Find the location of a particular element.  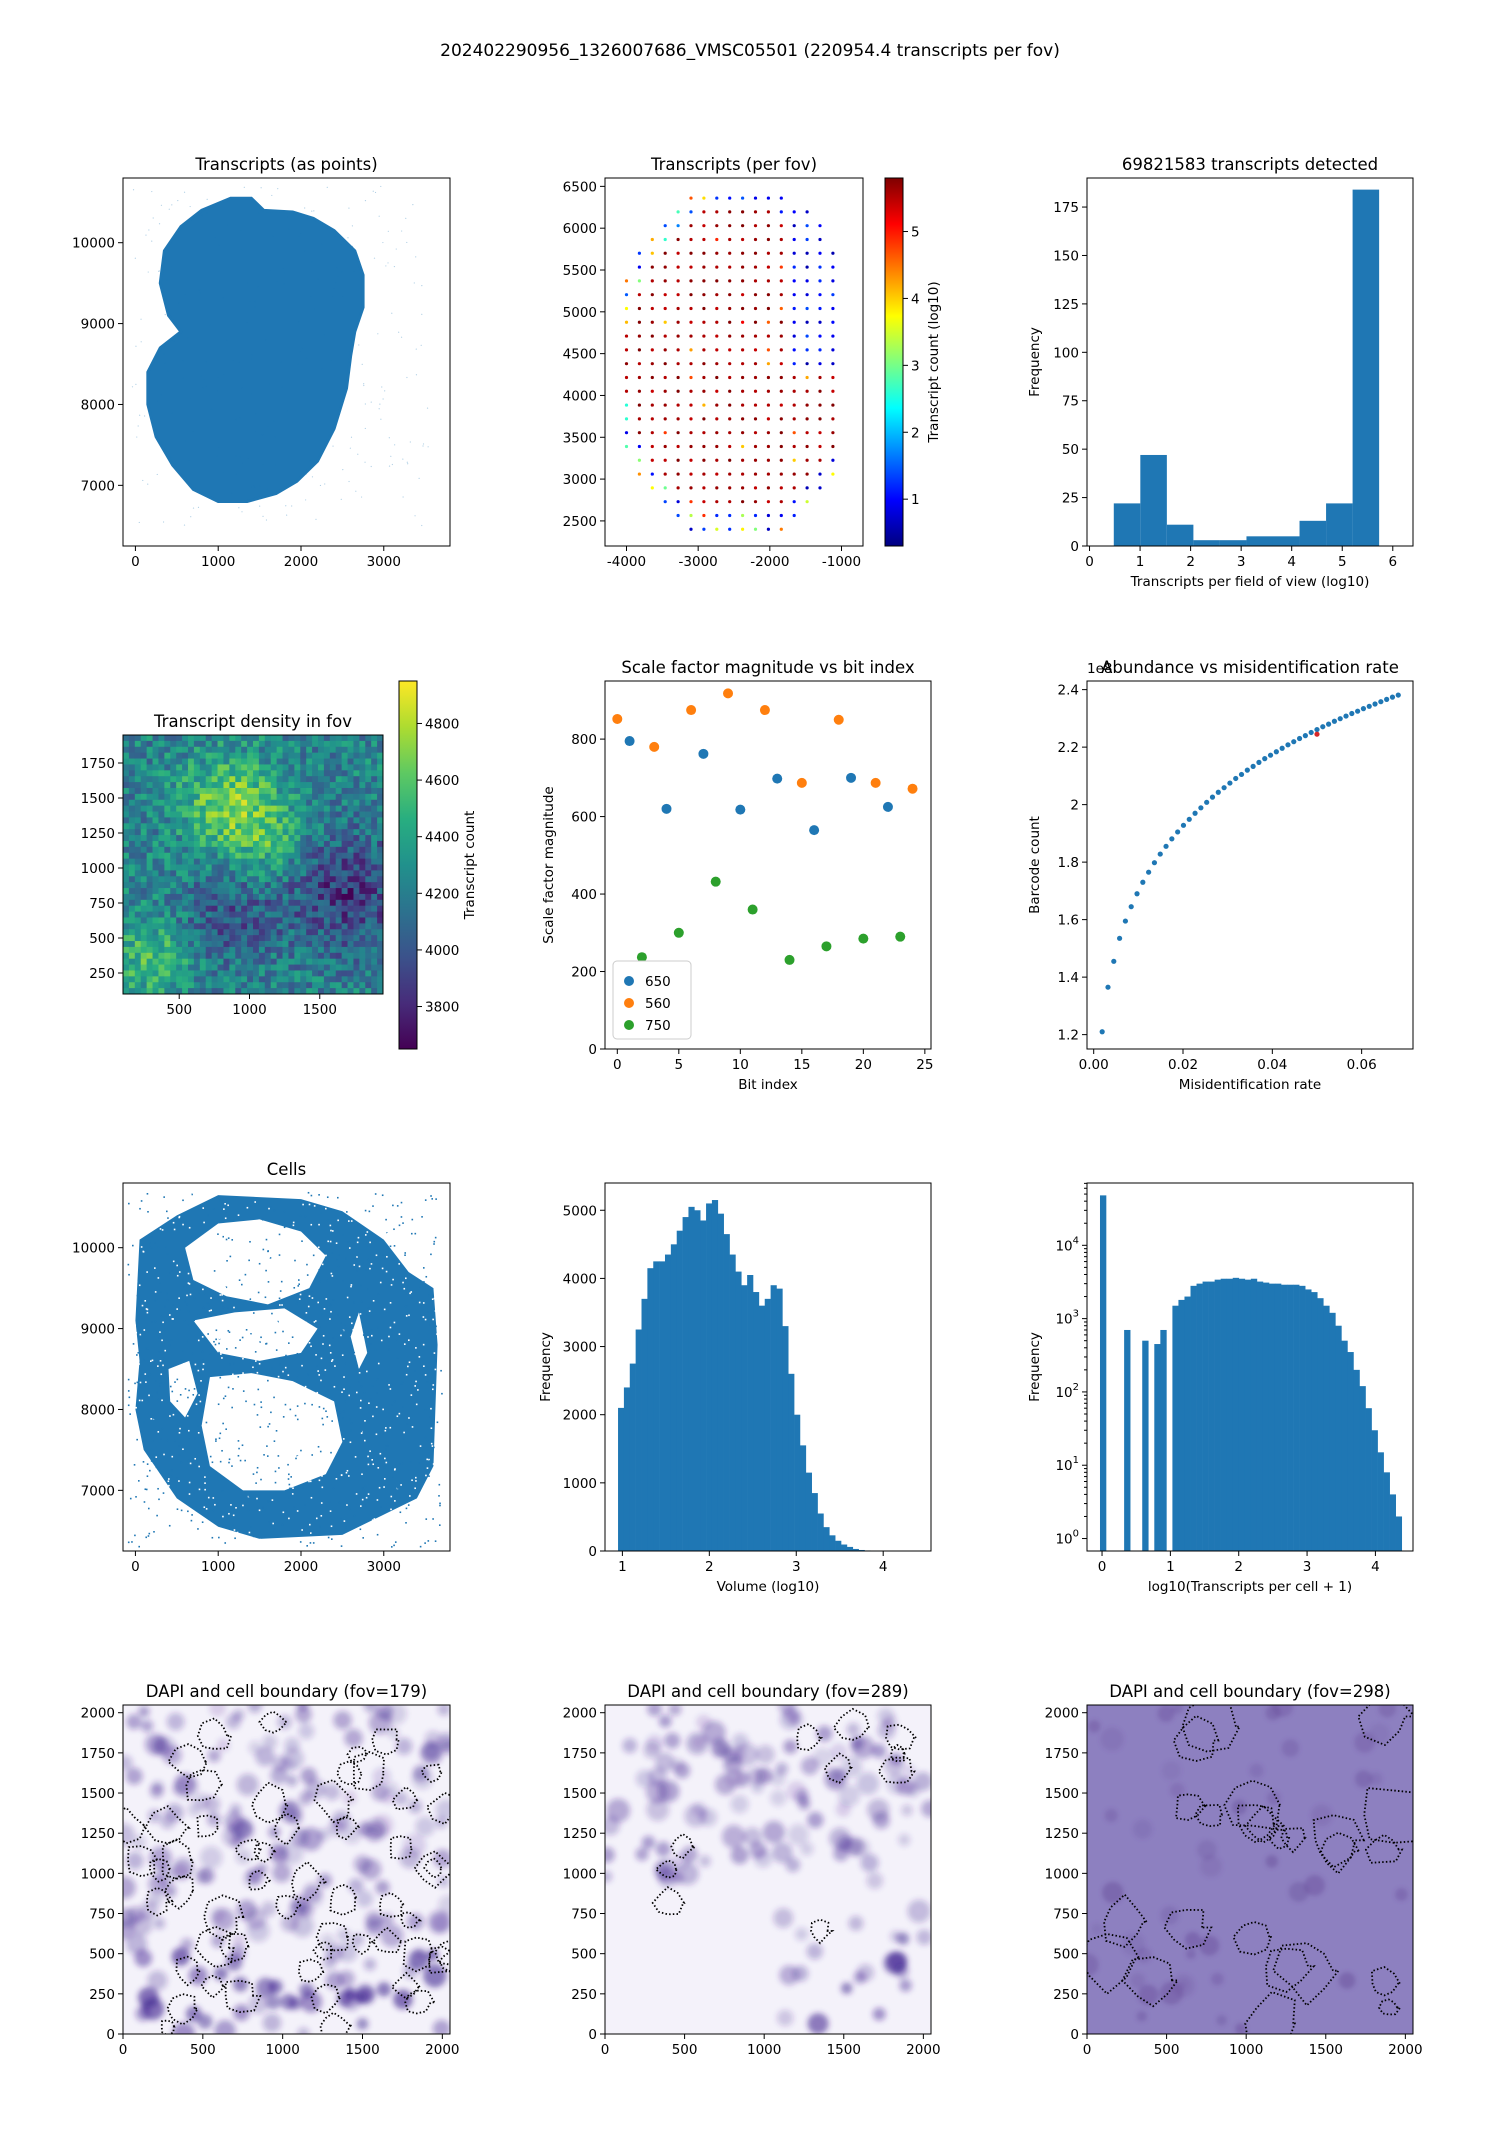

y-tick-label: 5000 is located at coordinates (580, 1211).